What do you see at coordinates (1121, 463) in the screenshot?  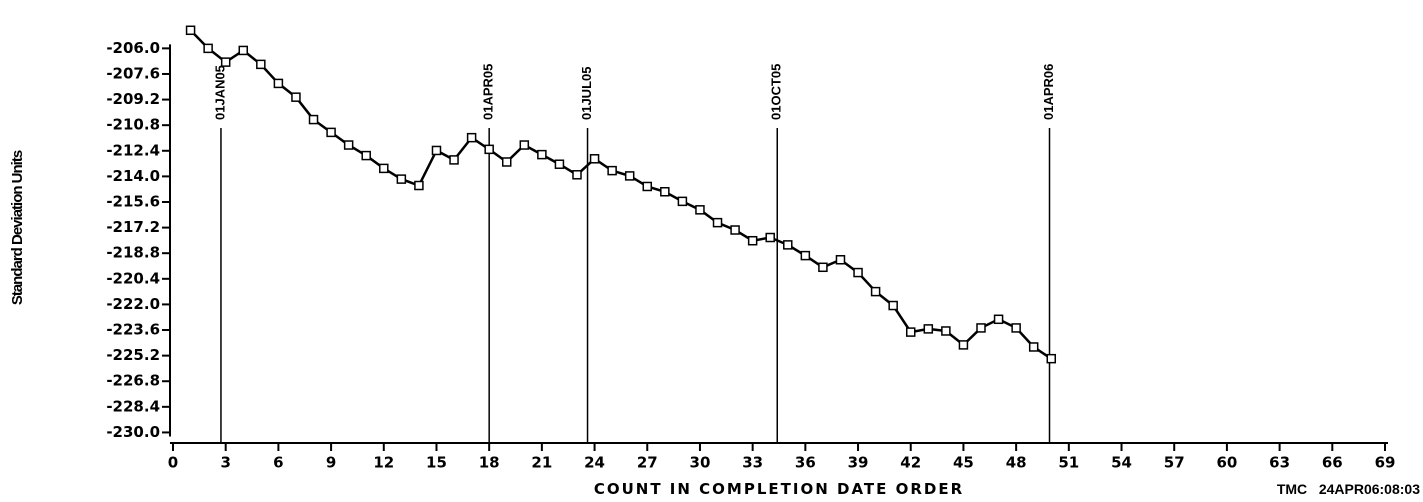 I see `x-tick-label: 54` at bounding box center [1121, 463].